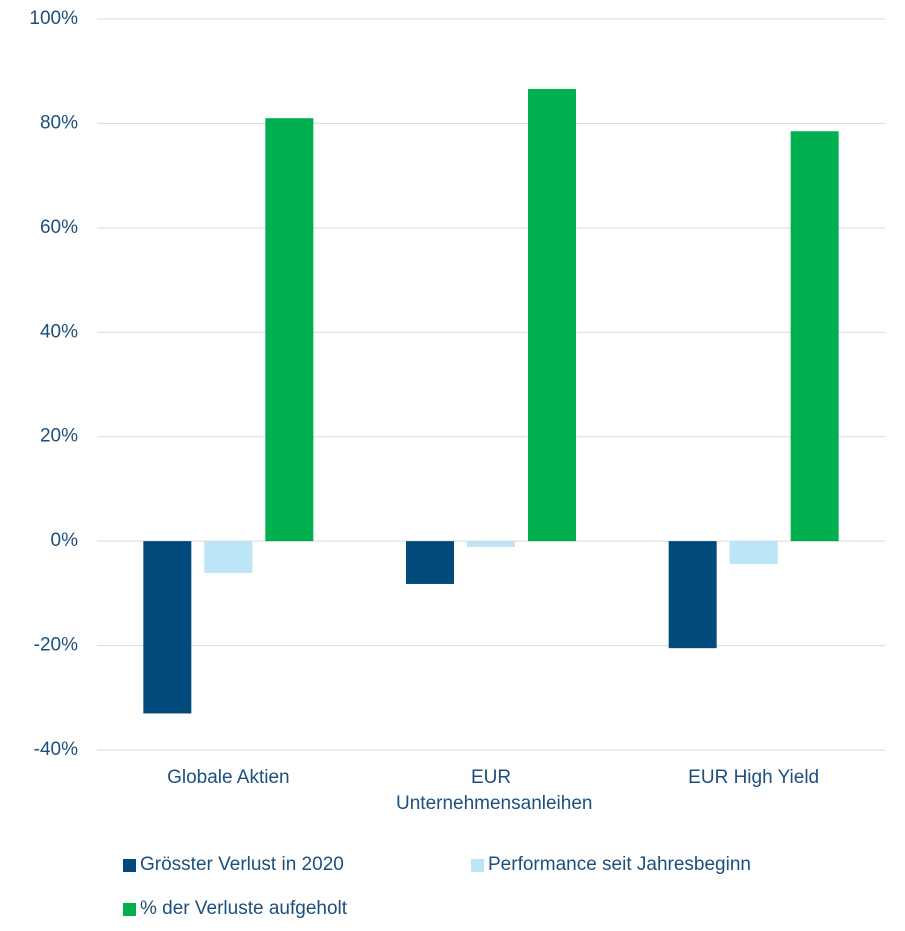 This screenshot has height=931, width=905. Describe the element at coordinates (56, 645) in the screenshot. I see `y-tick-label: -20%` at that location.